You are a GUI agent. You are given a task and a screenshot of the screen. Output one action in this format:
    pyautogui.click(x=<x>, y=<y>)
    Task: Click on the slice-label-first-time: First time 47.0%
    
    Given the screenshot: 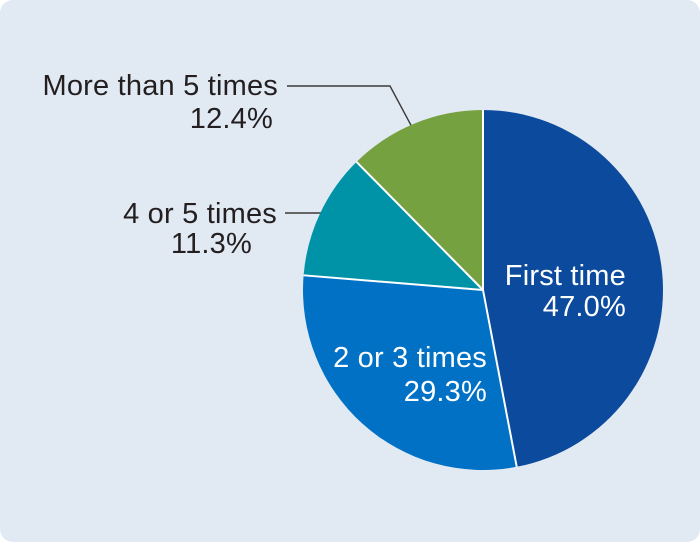 What is the action you would take?
    pyautogui.click(x=565, y=292)
    